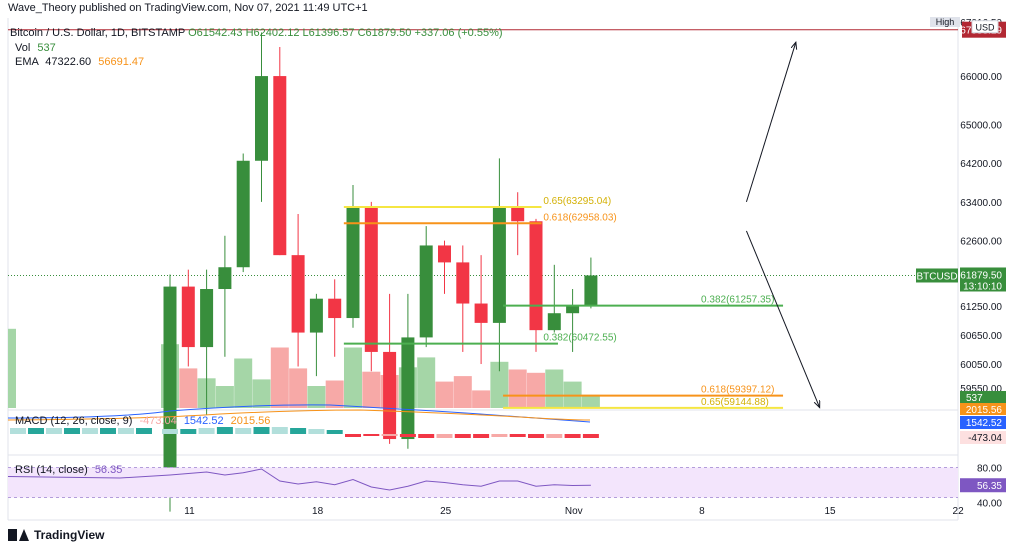 This screenshot has width=1024, height=550. Describe the element at coordinates (384, 33) in the screenshot. I see `legend-close: C61879.50` at that location.